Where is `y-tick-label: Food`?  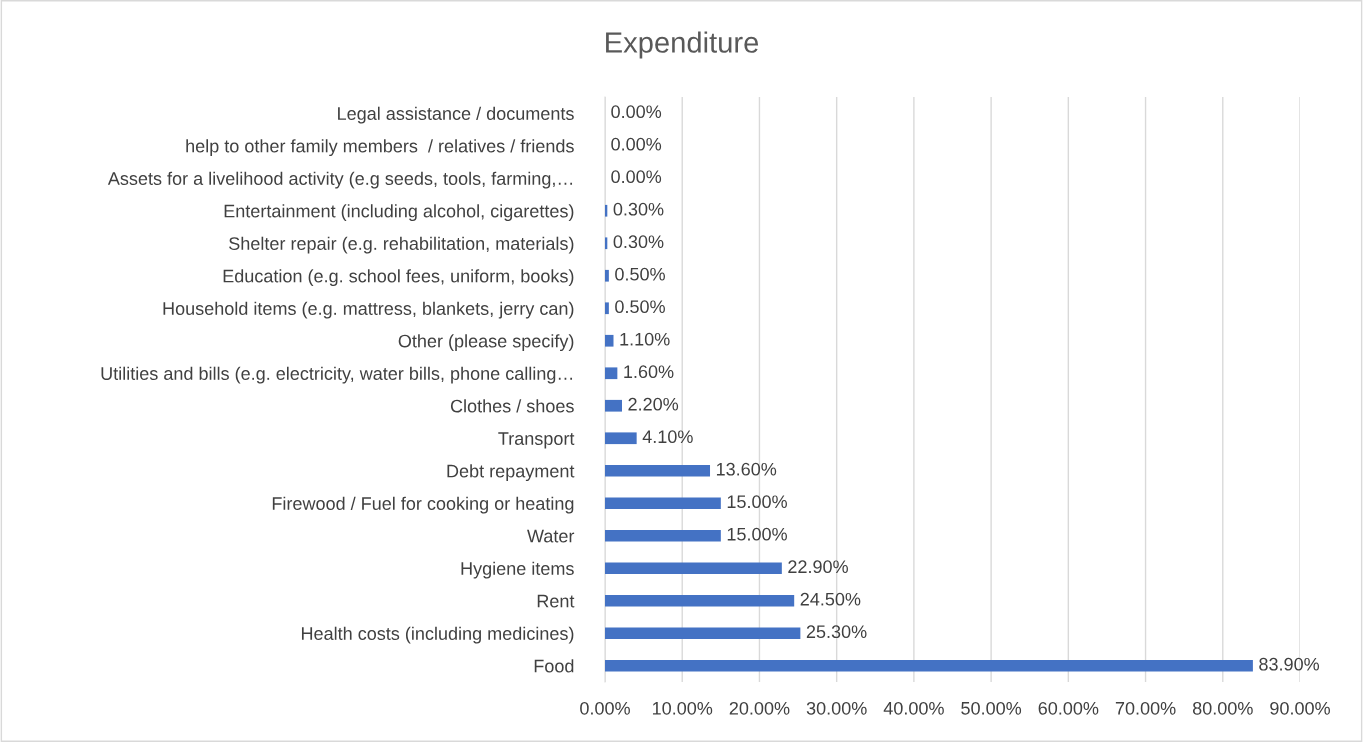 y-tick-label: Food is located at coordinates (554, 666).